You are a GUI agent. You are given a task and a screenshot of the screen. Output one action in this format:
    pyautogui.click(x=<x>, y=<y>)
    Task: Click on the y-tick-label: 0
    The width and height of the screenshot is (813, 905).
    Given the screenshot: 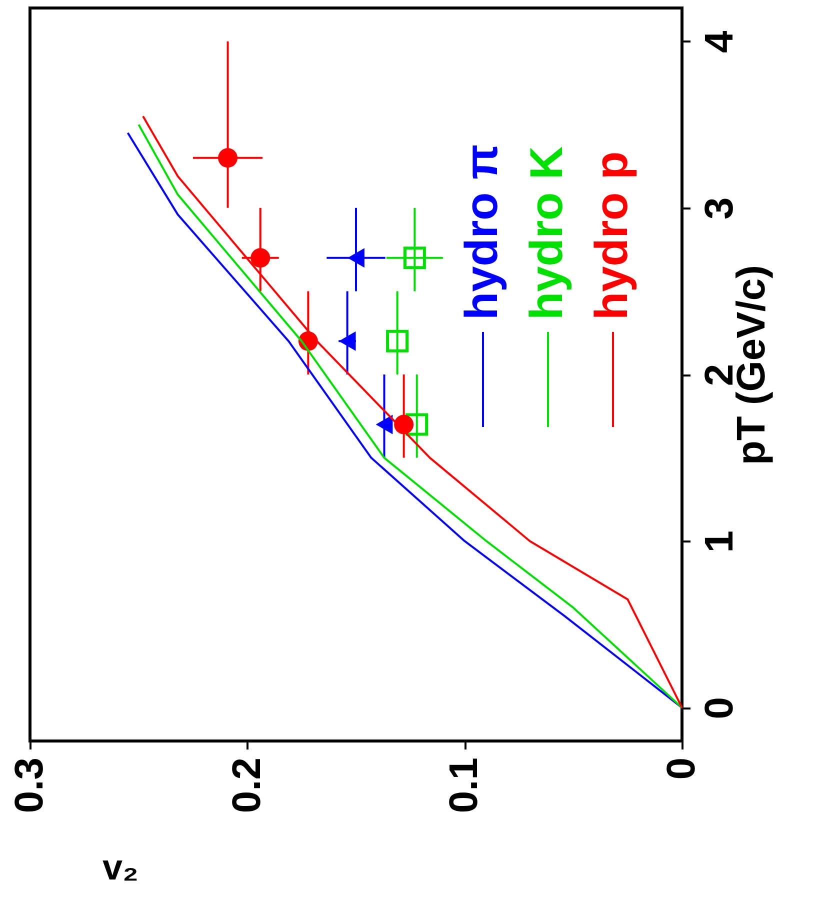 What is the action you would take?
    pyautogui.click(x=720, y=708)
    